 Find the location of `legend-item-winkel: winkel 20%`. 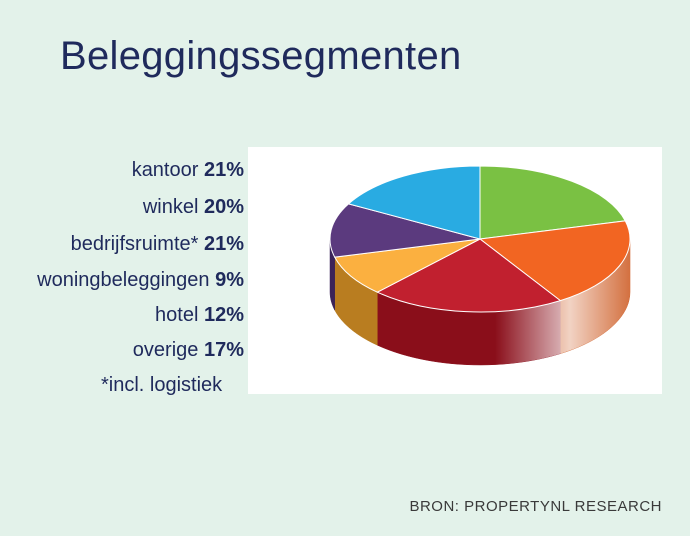

legend-item-winkel: winkel 20% is located at coordinates (141, 207).